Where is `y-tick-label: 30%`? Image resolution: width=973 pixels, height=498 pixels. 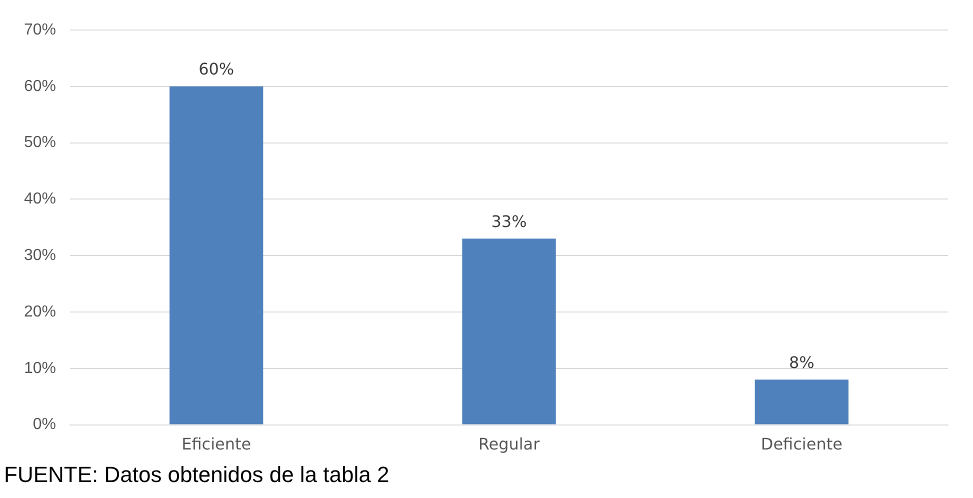 y-tick-label: 30% is located at coordinates (40, 255).